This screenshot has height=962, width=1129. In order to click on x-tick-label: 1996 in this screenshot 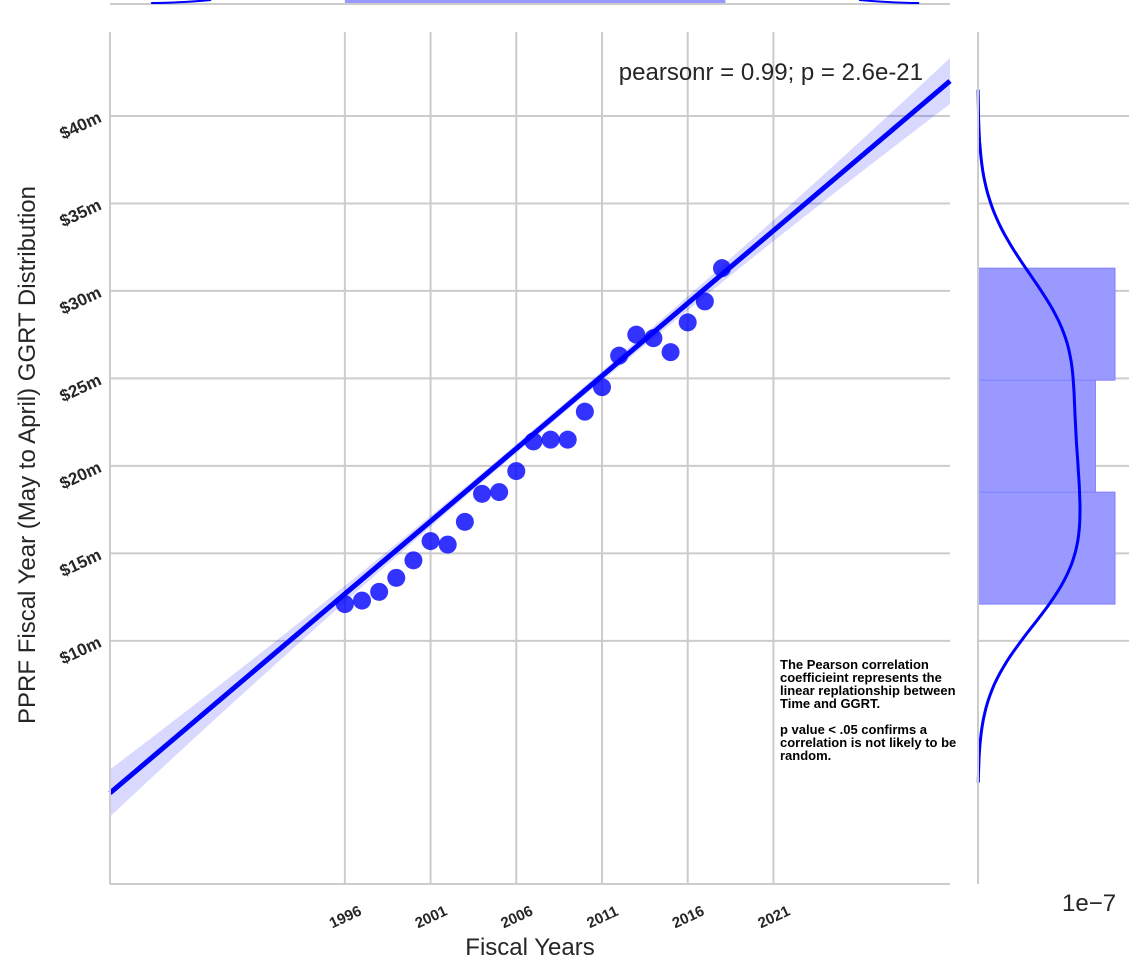, I will do `click(345, 918)`.